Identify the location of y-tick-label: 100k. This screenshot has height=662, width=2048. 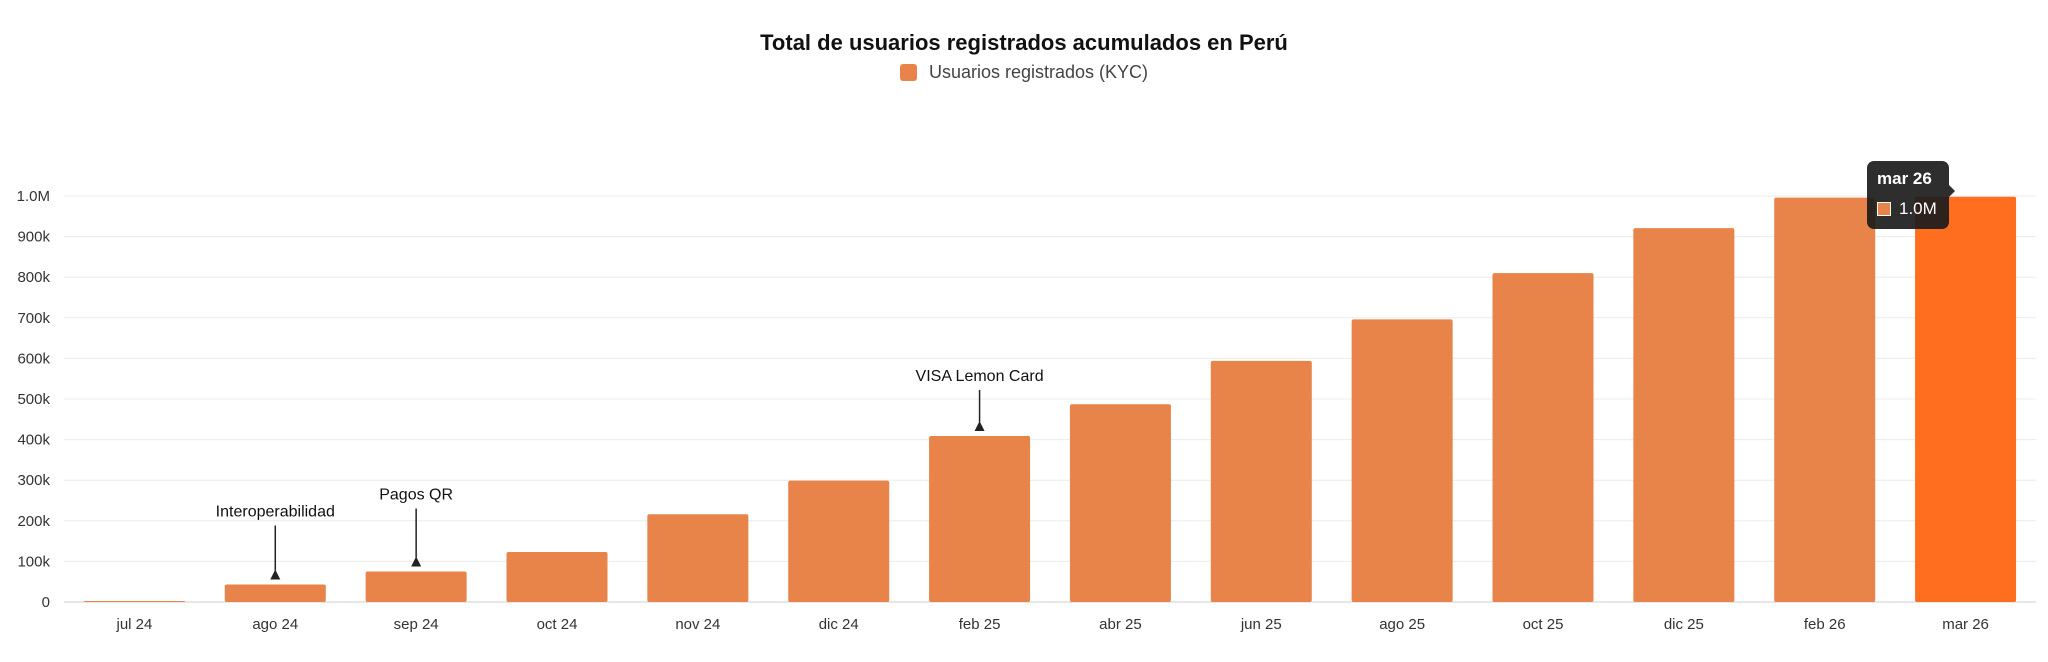
(33, 561).